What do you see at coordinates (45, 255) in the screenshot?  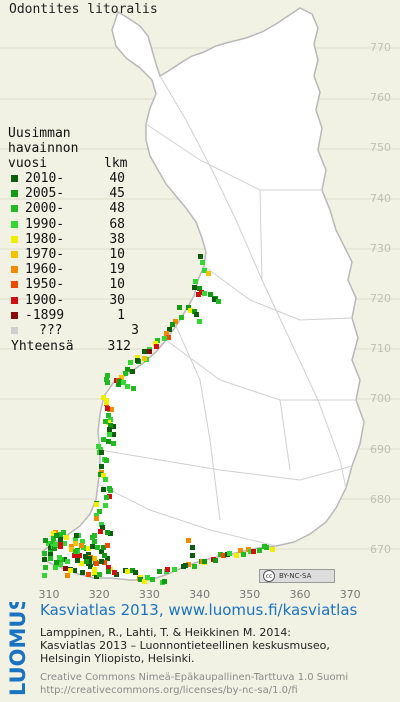 I see `legend-item-label: 1970-` at bounding box center [45, 255].